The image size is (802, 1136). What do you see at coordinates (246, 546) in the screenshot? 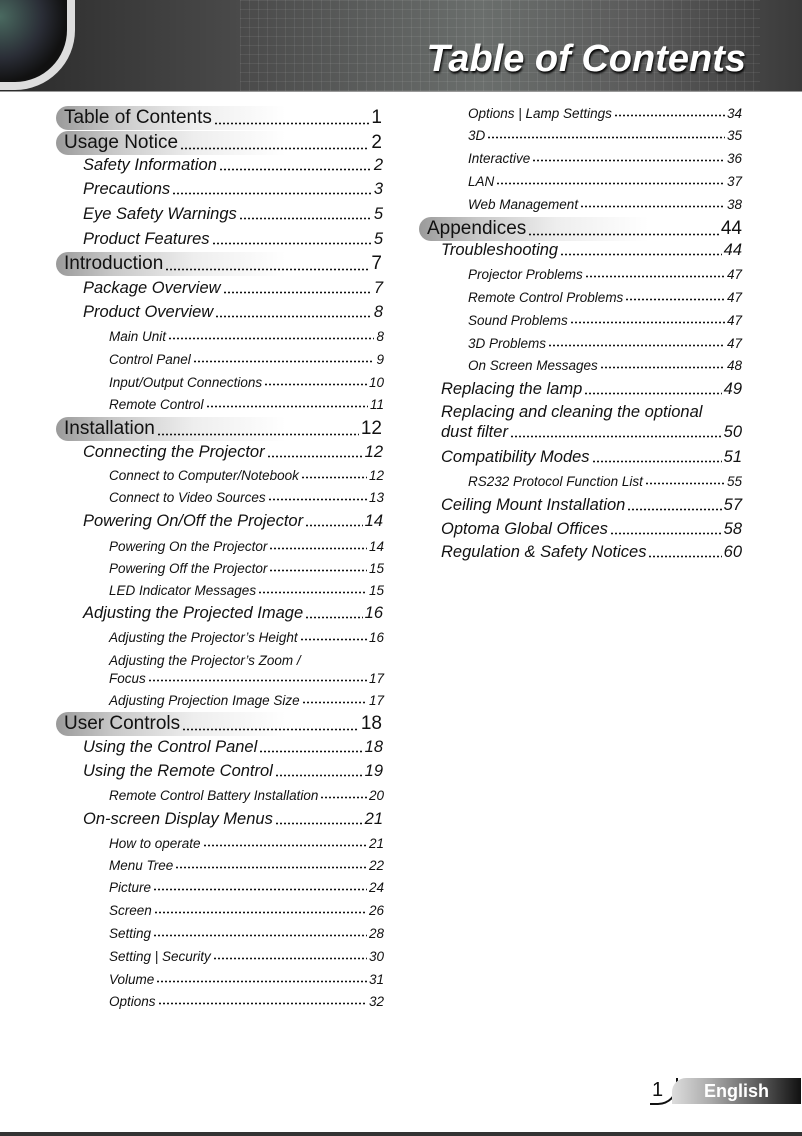
I see `toc-entry: Powering On the Projector 14` at bounding box center [246, 546].